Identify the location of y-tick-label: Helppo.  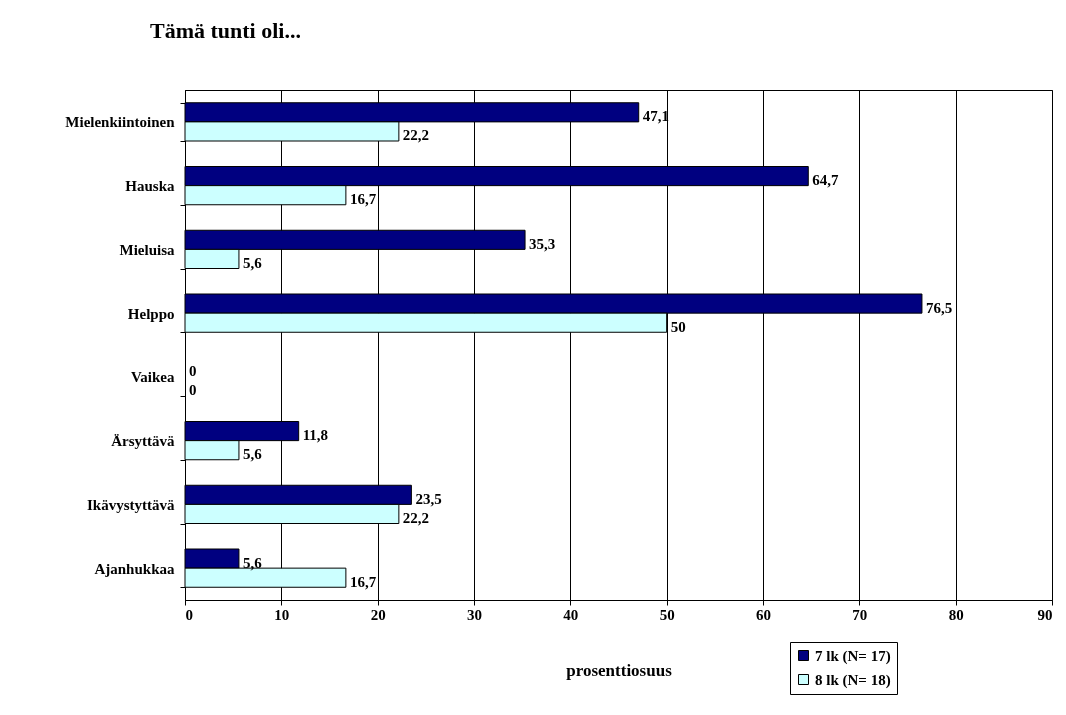
(151, 313).